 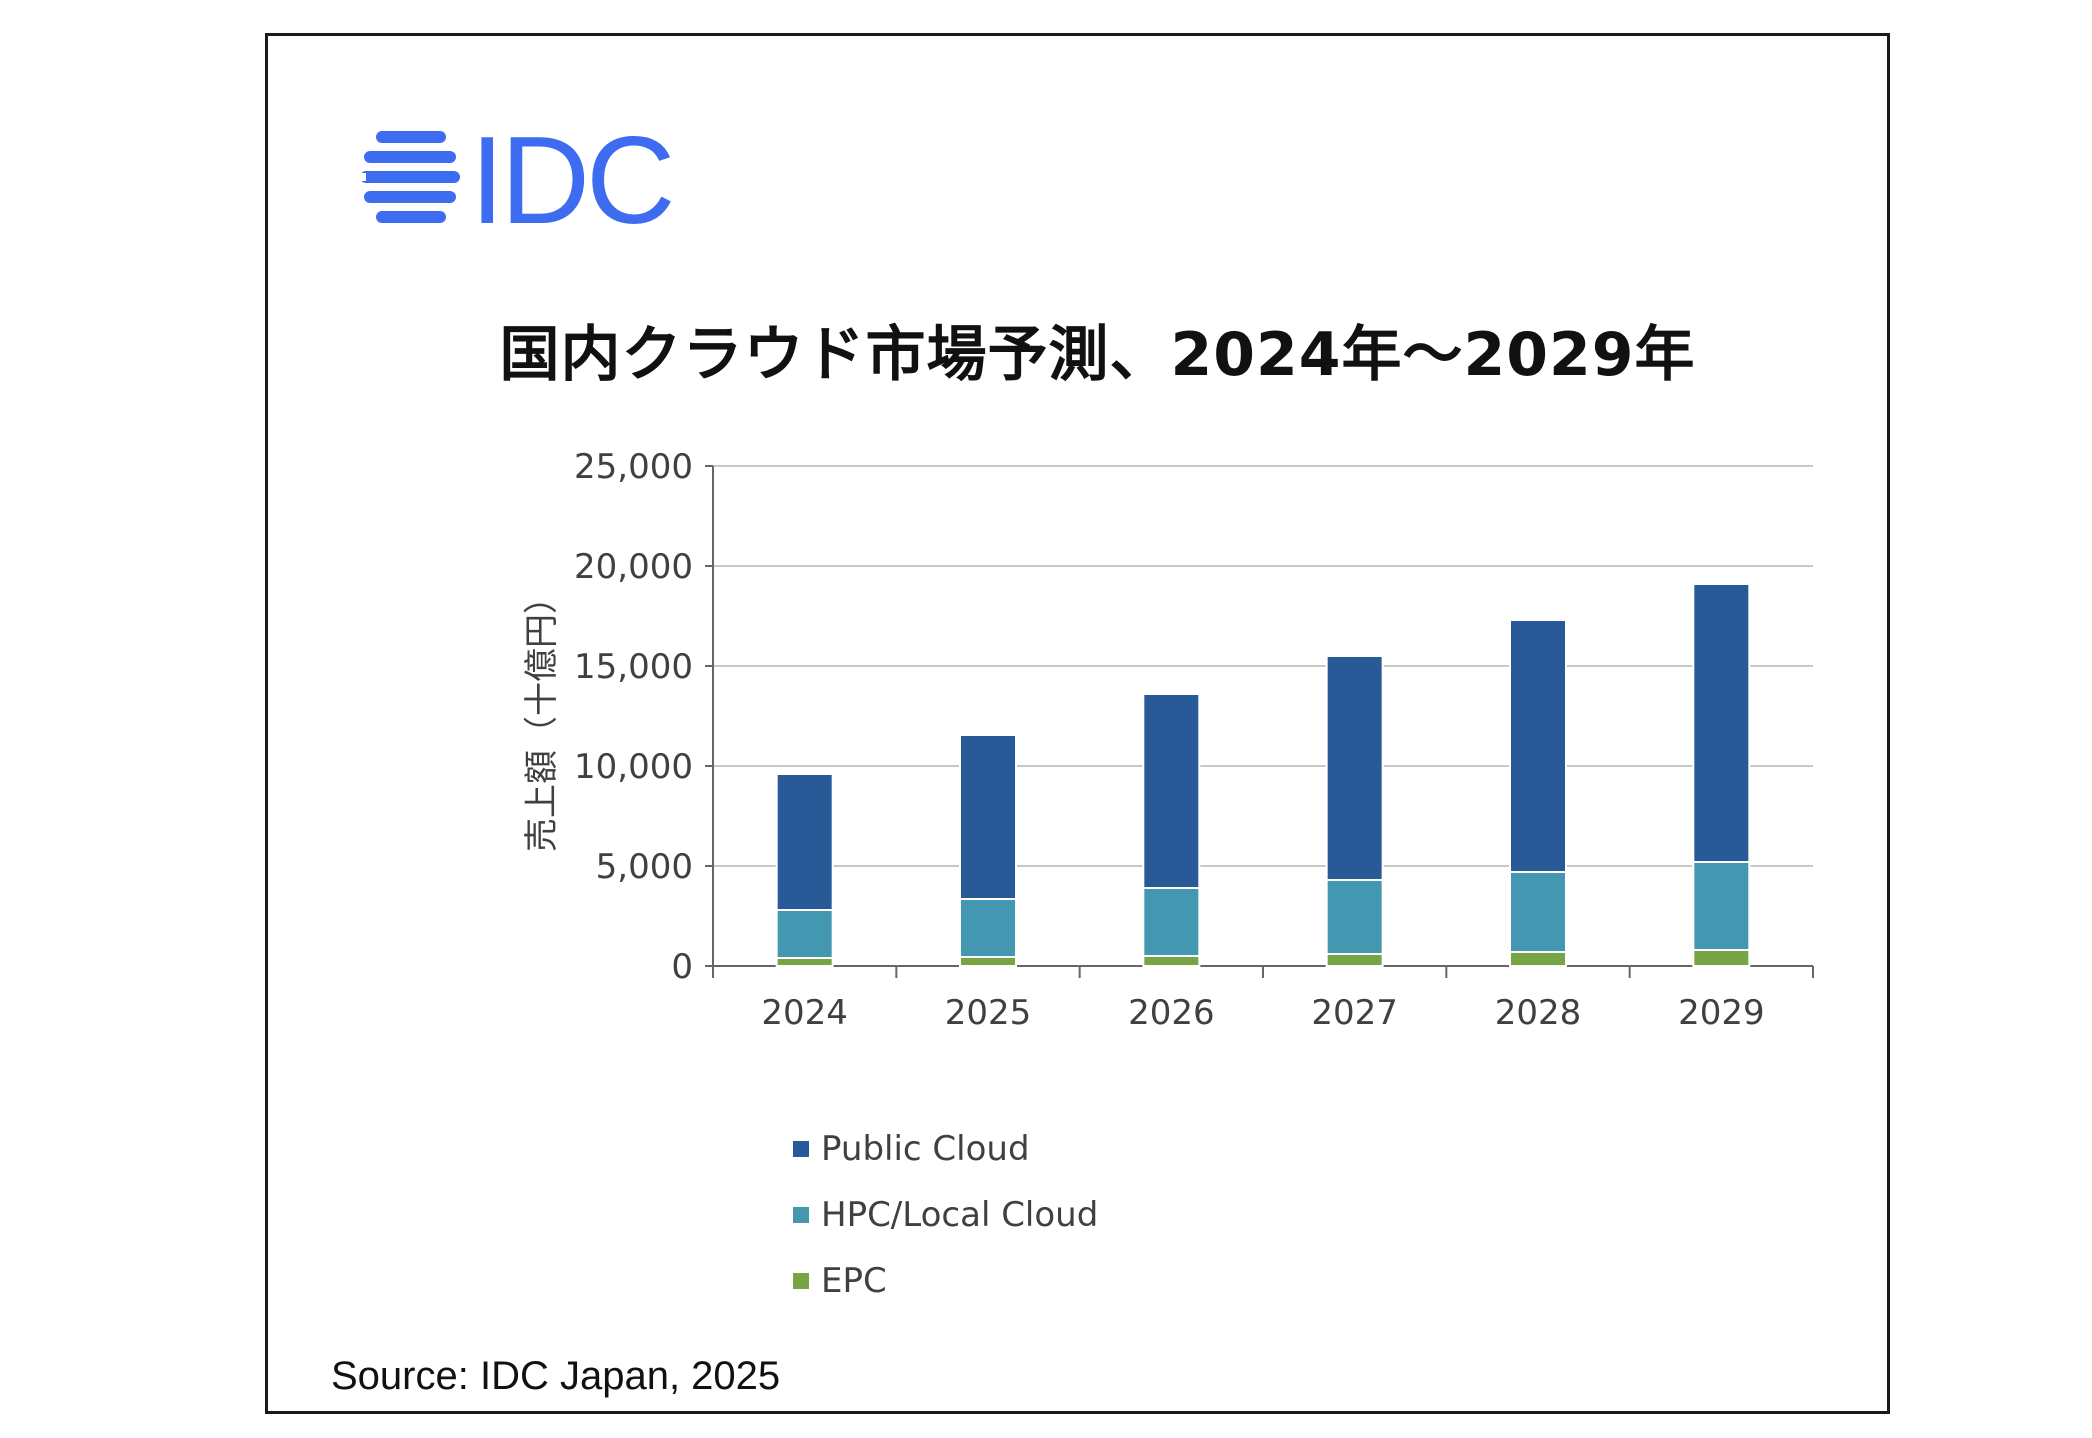 I want to click on y-tick-label: 15,000, so click(x=633, y=667).